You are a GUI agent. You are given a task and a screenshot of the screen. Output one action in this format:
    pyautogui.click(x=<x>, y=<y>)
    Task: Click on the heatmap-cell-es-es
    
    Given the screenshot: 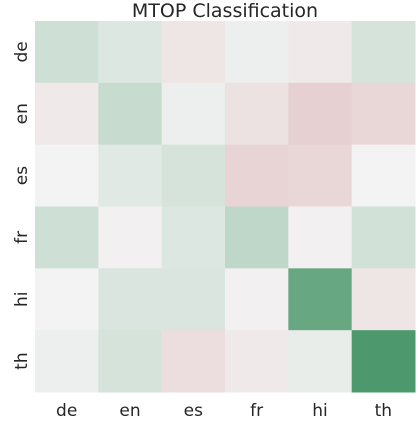 What is the action you would take?
    pyautogui.click(x=193, y=175)
    